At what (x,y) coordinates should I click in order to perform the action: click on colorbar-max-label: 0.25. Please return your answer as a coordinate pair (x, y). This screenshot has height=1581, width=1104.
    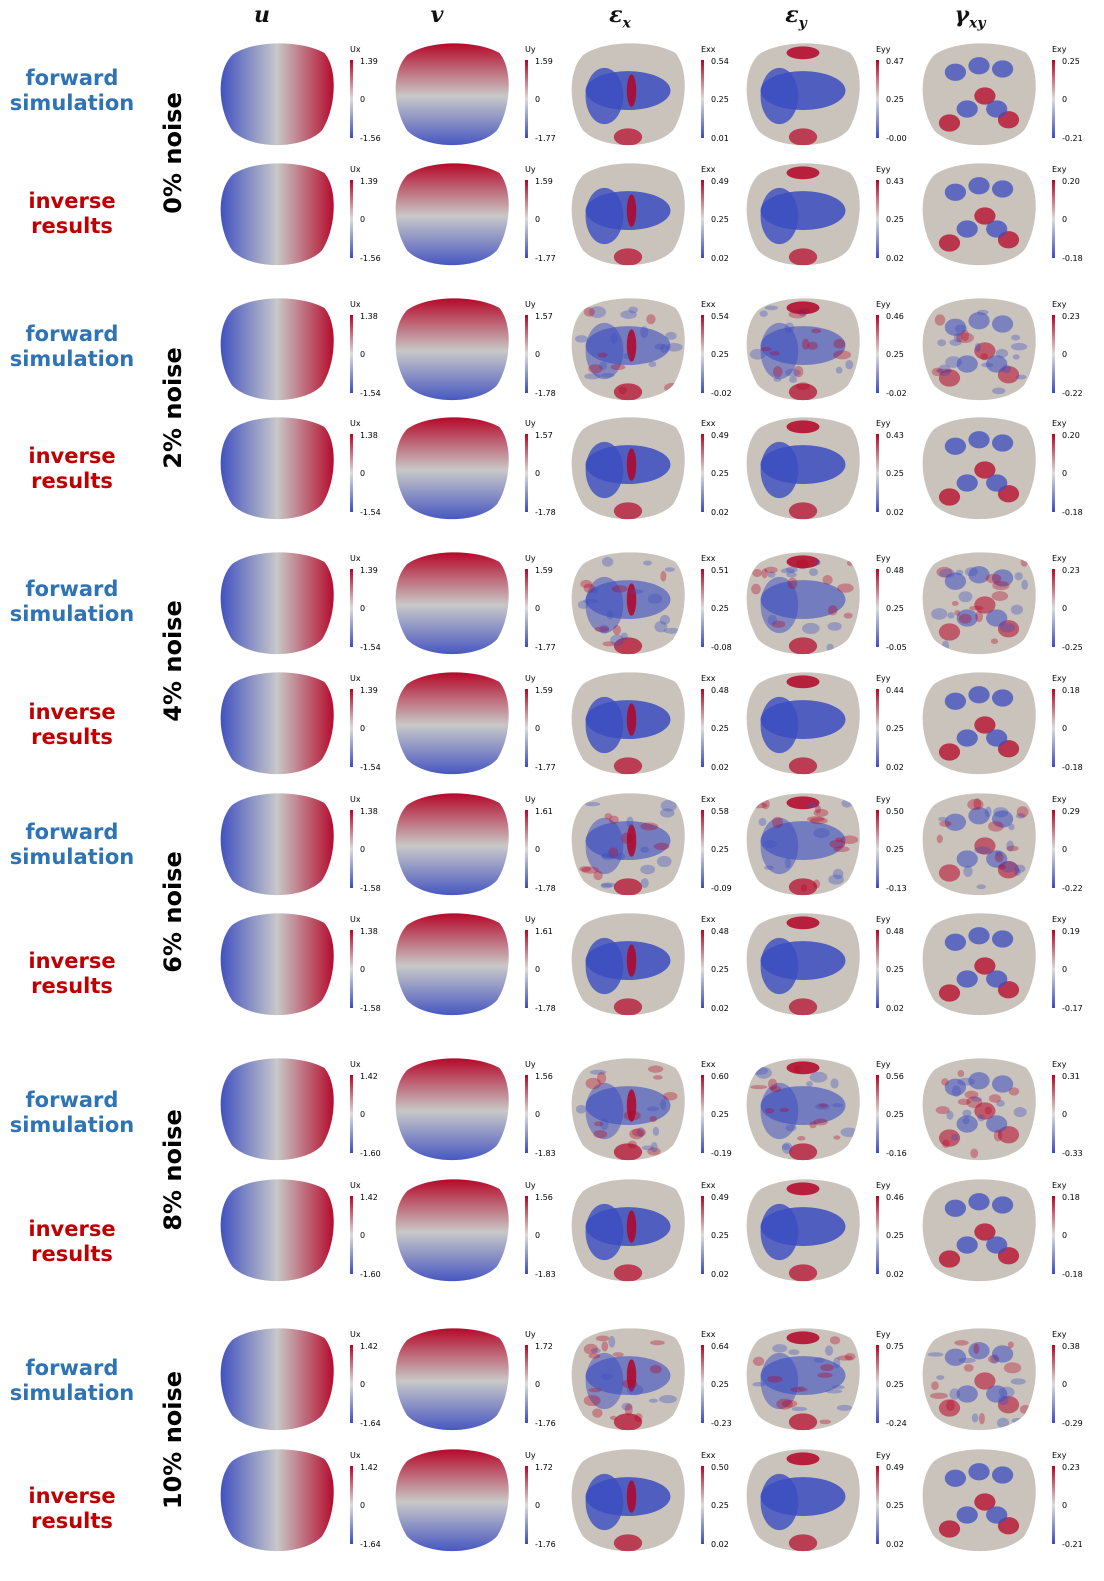
    Looking at the image, I should click on (1071, 61).